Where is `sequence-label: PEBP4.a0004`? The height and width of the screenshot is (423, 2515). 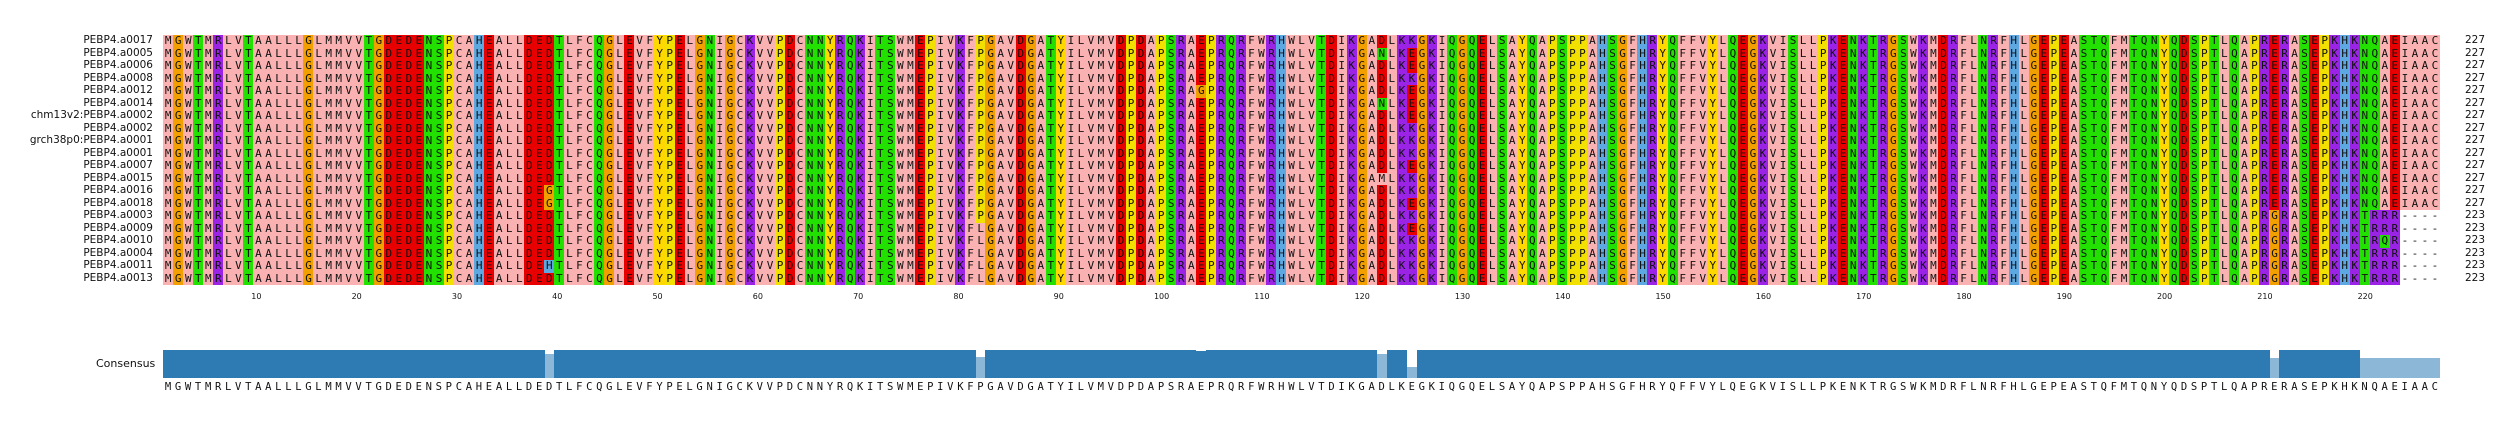 sequence-label: PEBP4.a0004 is located at coordinates (118, 253).